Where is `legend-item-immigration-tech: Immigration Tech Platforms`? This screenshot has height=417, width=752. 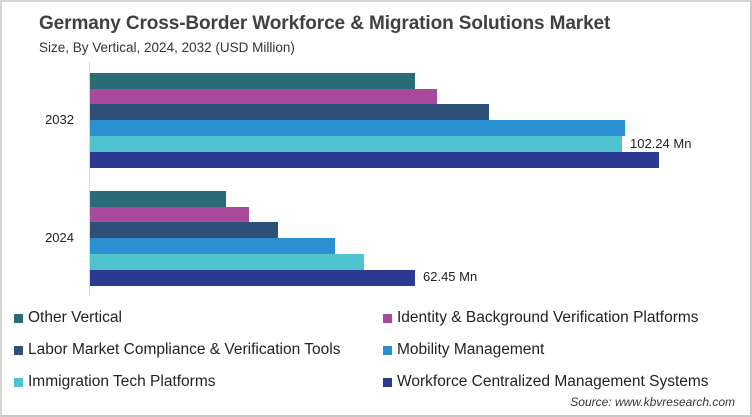 legend-item-immigration-tech: Immigration Tech Platforms is located at coordinates (115, 382).